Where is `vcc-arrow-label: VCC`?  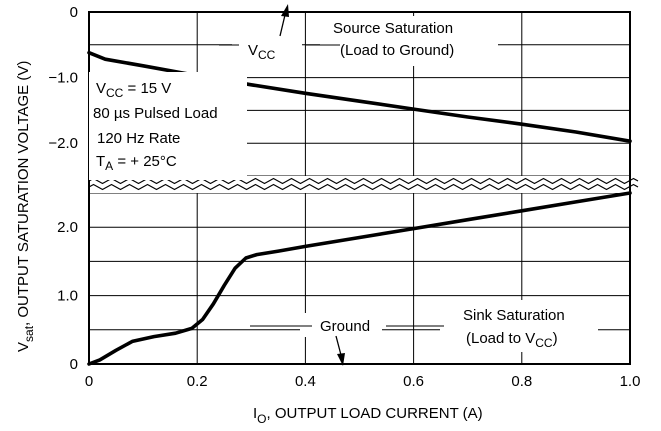
vcc-arrow-label: VCC is located at coordinates (262, 52).